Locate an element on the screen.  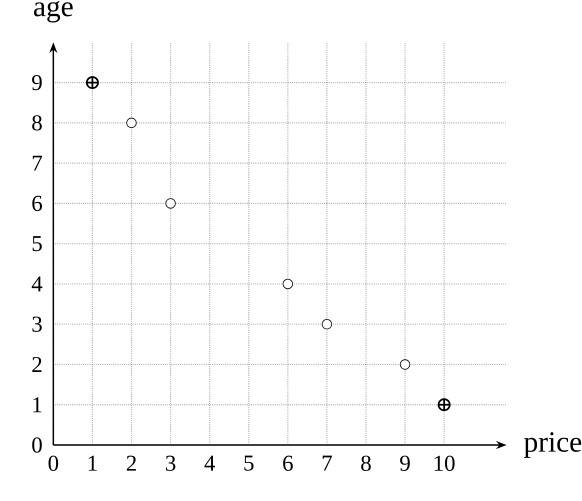
x-tick-label: 0 is located at coordinates (53, 463).